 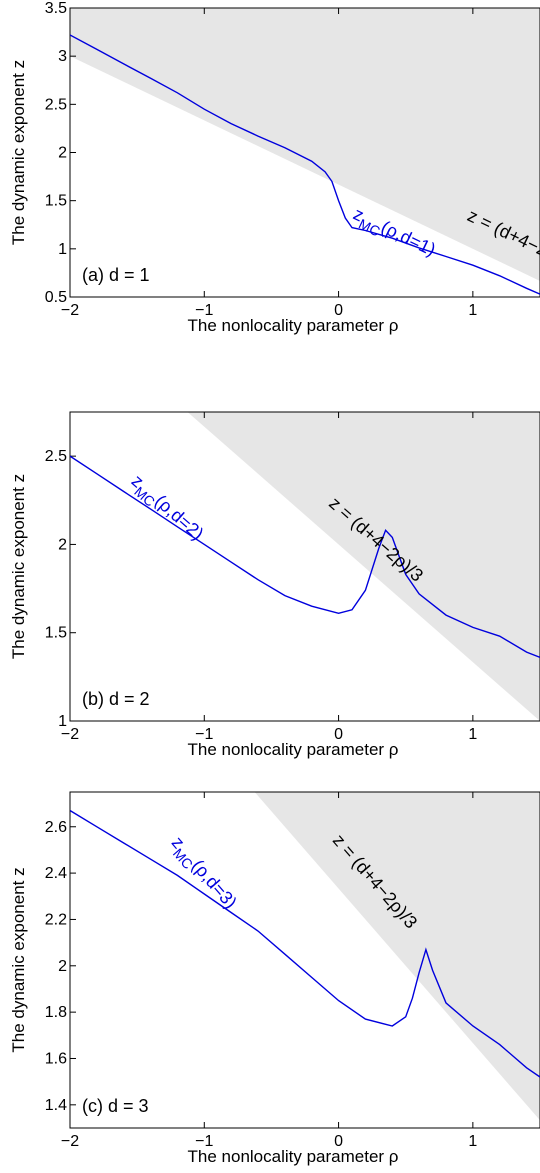 What do you see at coordinates (56, 8) in the screenshot?
I see `y-tick-label: 3.5` at bounding box center [56, 8].